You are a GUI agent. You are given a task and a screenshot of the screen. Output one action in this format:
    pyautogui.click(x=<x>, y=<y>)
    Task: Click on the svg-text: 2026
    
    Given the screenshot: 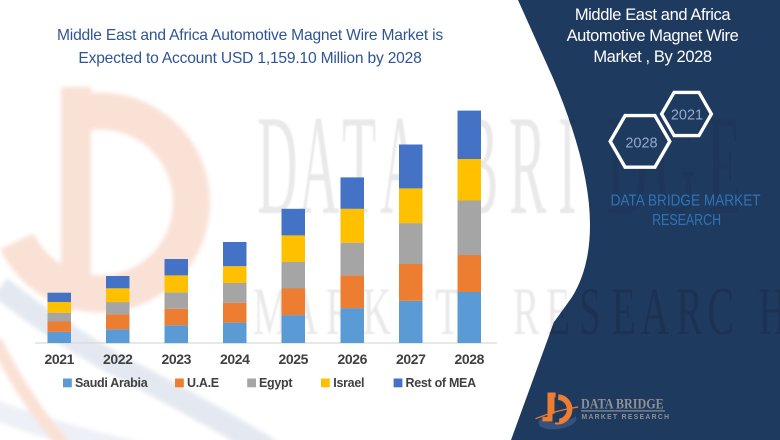 What is the action you would take?
    pyautogui.click(x=353, y=359)
    